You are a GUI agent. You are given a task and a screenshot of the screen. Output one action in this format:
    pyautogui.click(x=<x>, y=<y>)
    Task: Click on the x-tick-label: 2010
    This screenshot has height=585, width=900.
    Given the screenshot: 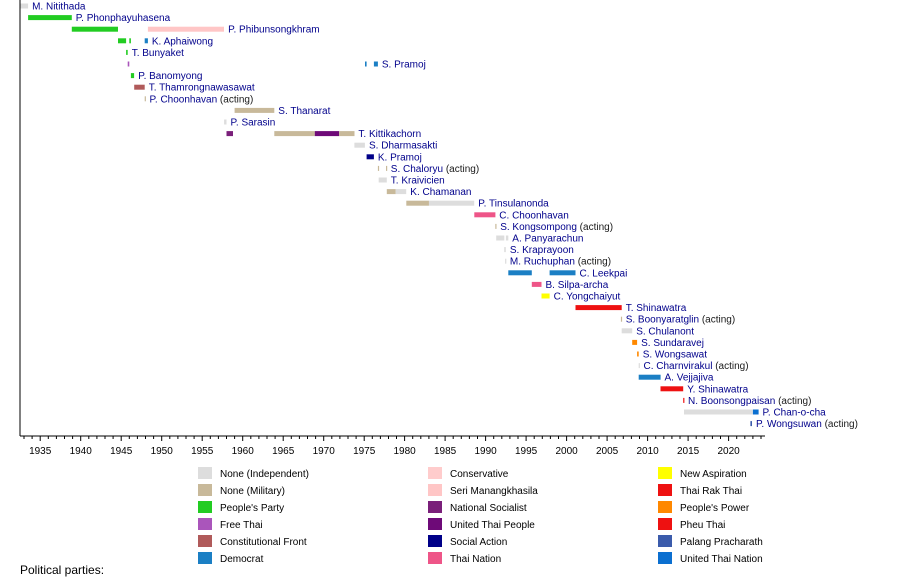 What is the action you would take?
    pyautogui.click(x=647, y=451)
    